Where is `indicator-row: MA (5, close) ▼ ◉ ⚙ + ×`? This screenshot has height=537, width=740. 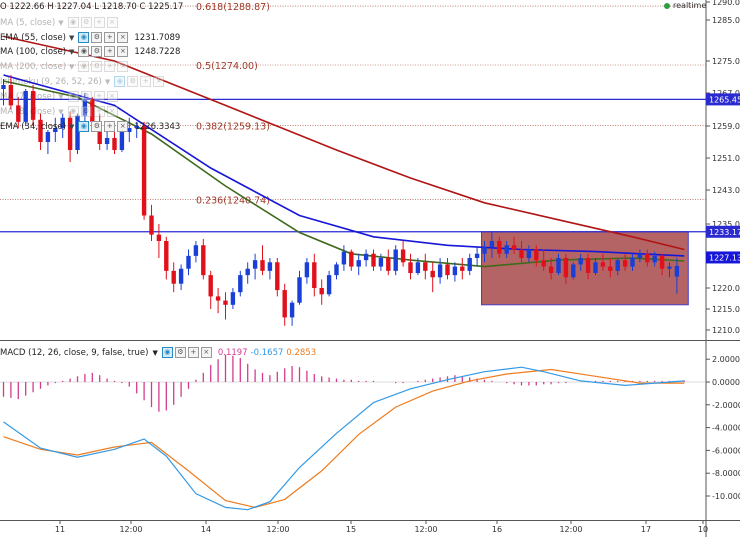 indicator-row: MA (5, close) ▼ ◉ ⚙ + × is located at coordinates (62, 22).